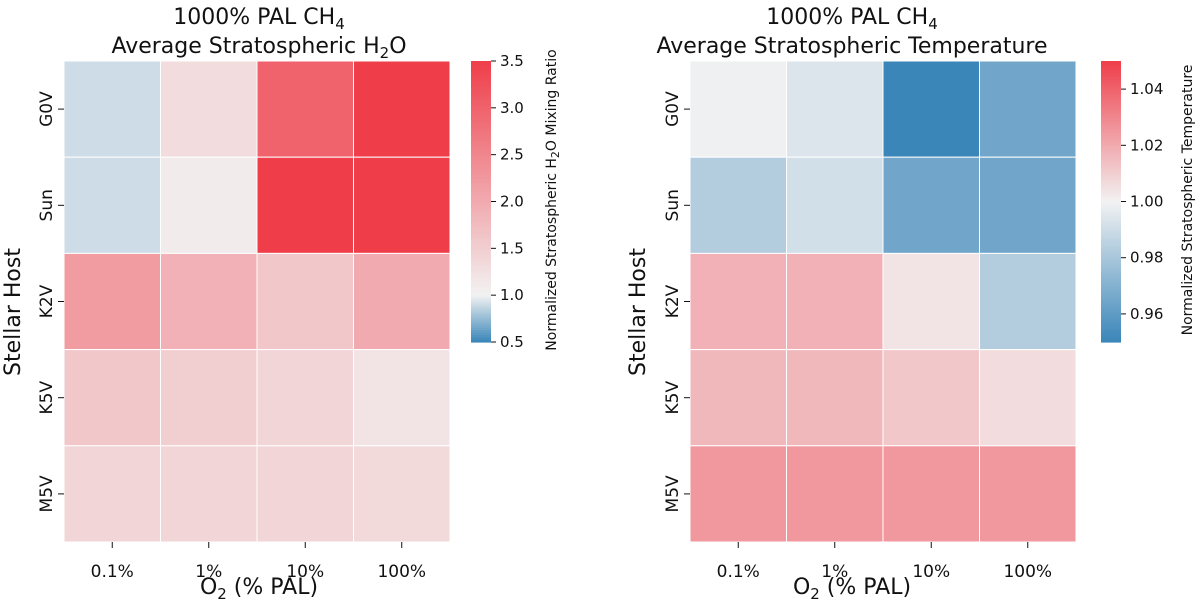 The image size is (1200, 603). I want to click on left-cell-K2V-100%, so click(402, 301).